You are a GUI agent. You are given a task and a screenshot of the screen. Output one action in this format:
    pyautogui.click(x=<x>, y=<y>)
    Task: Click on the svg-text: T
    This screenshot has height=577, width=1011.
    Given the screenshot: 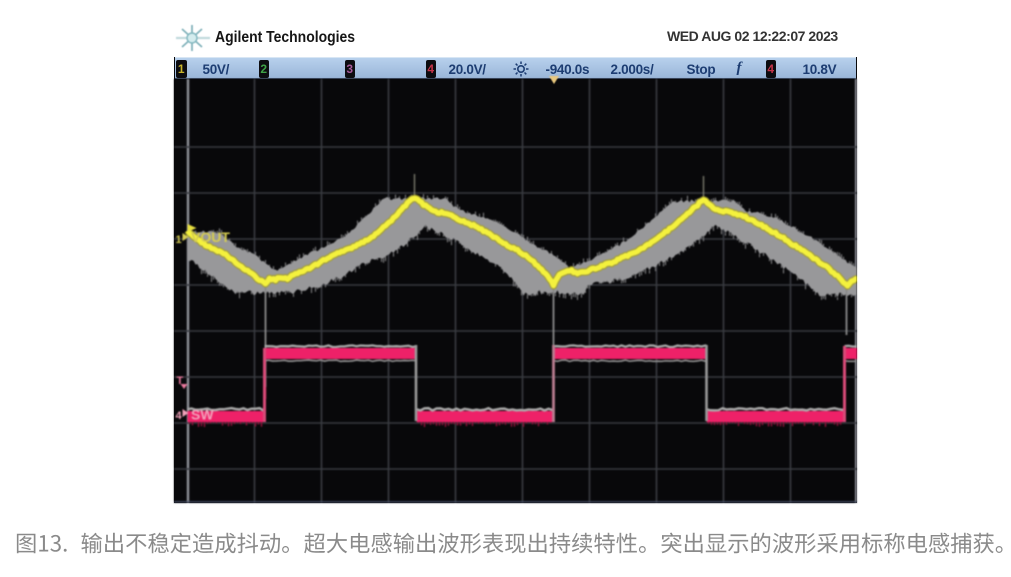 What is the action you would take?
    pyautogui.click(x=179, y=381)
    